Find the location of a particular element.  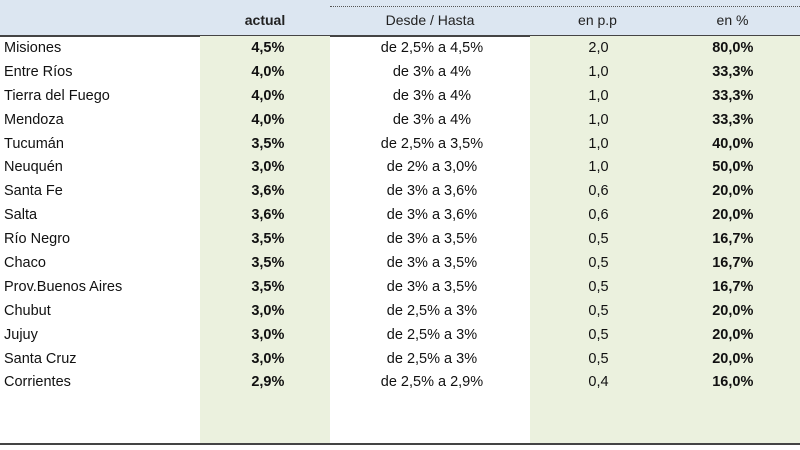

table-row: Misiones 4,5% de 2,5% a 4,5% 2,0 80,0% is located at coordinates (400, 48).